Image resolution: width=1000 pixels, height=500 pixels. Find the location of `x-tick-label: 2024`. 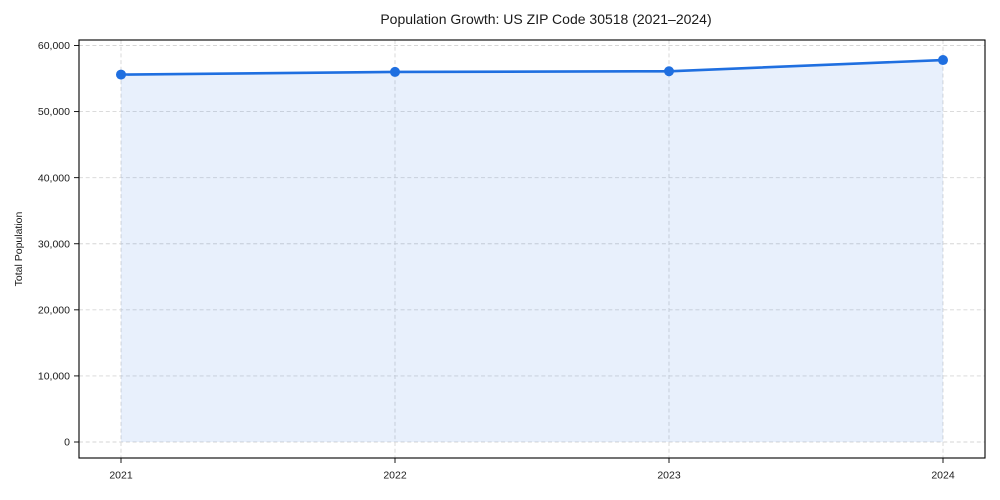

x-tick-label: 2024 is located at coordinates (943, 476).